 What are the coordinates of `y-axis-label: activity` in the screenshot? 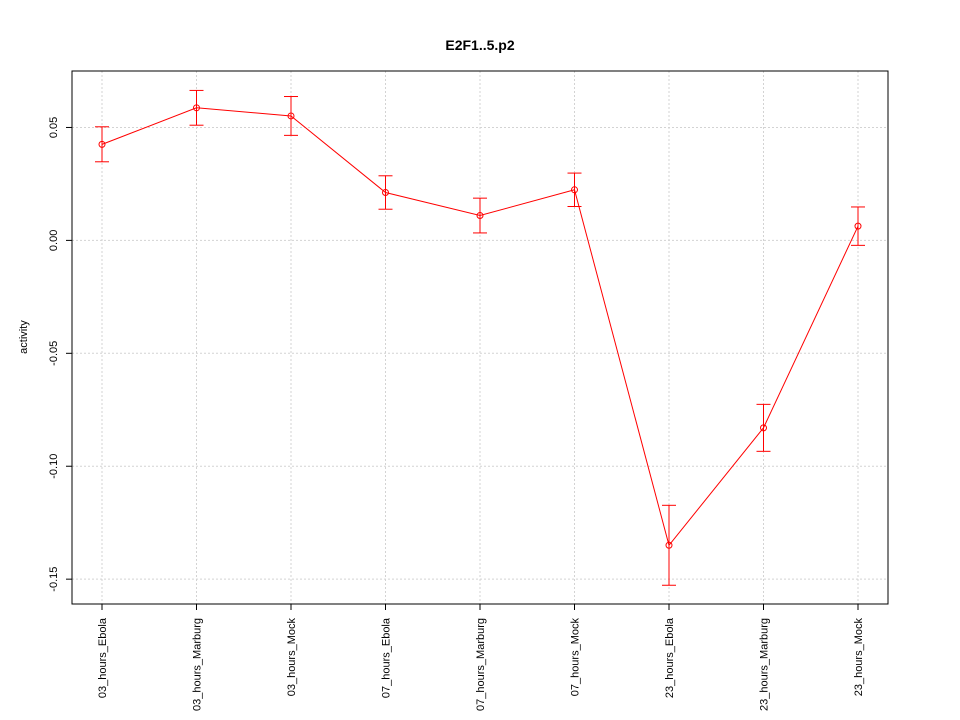 It's located at (24, 337).